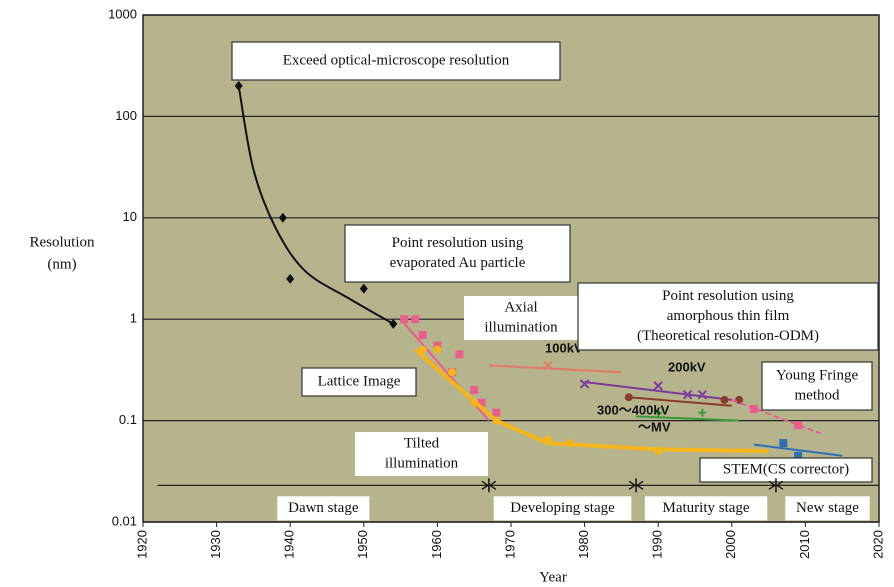 The width and height of the screenshot is (894, 587). Describe the element at coordinates (657, 544) in the screenshot. I see `x-tick-label: 1990` at that location.